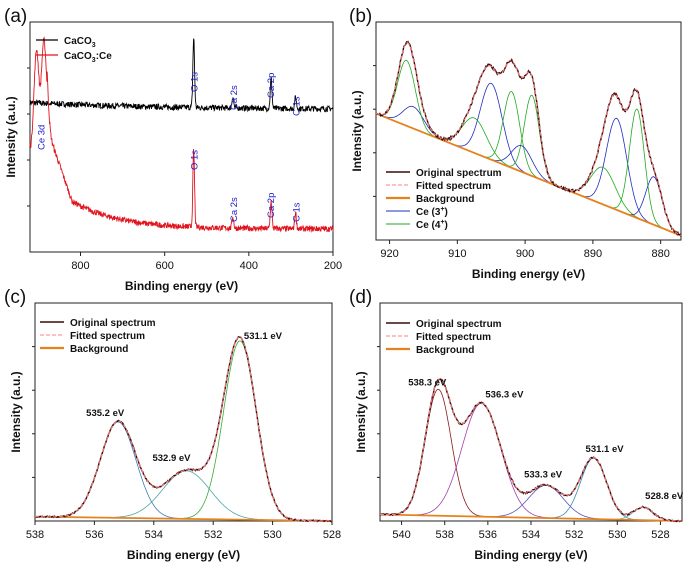 The image size is (685, 577). What do you see at coordinates (401, 535) in the screenshot?
I see `x-tick-label: 540` at bounding box center [401, 535].